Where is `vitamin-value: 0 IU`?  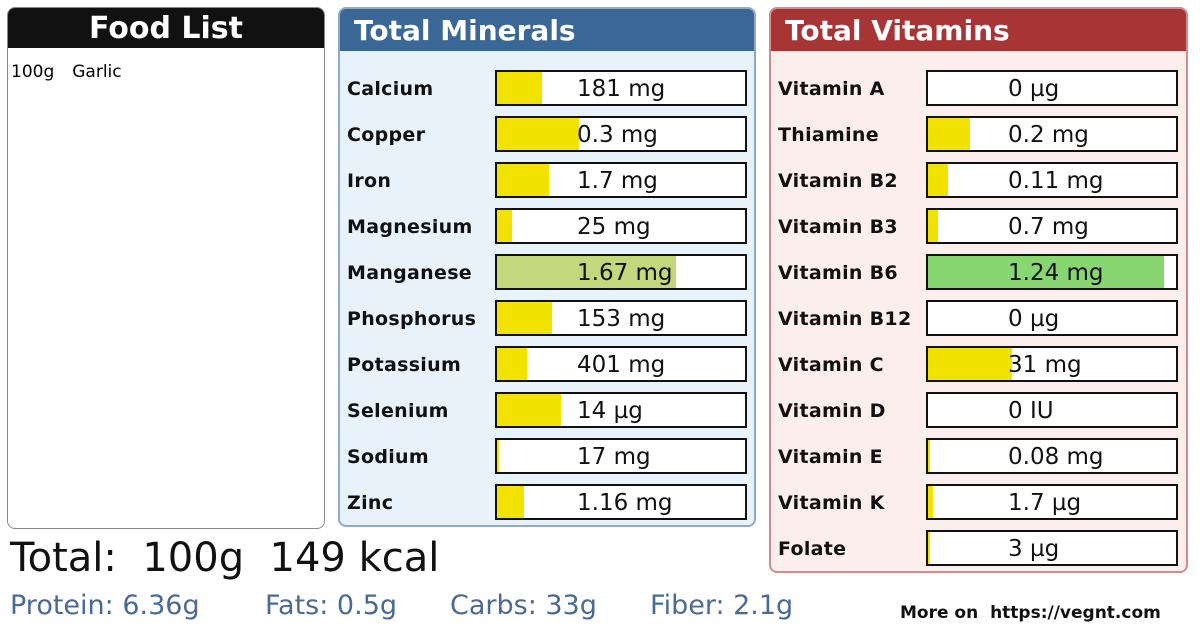 vitamin-value: 0 IU is located at coordinates (1031, 411).